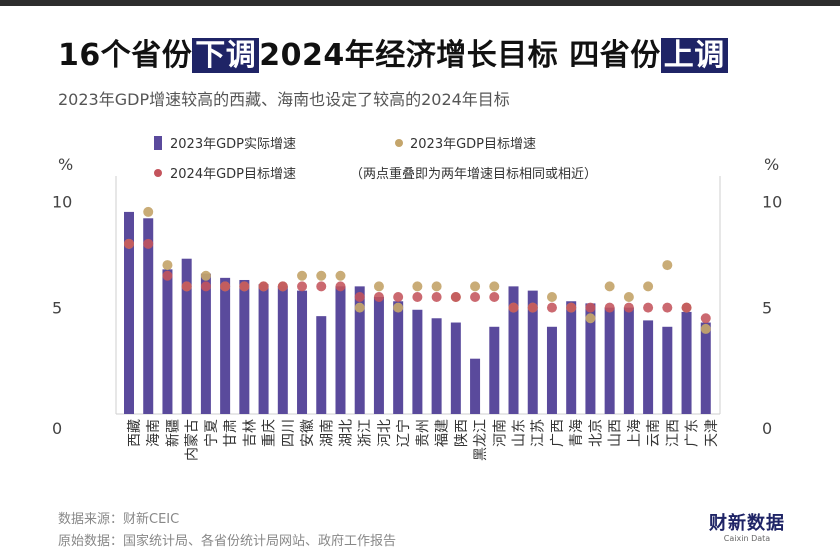 The image size is (840, 560). Describe the element at coordinates (321, 286) in the screenshot. I see `dot-2024-湖南` at that location.